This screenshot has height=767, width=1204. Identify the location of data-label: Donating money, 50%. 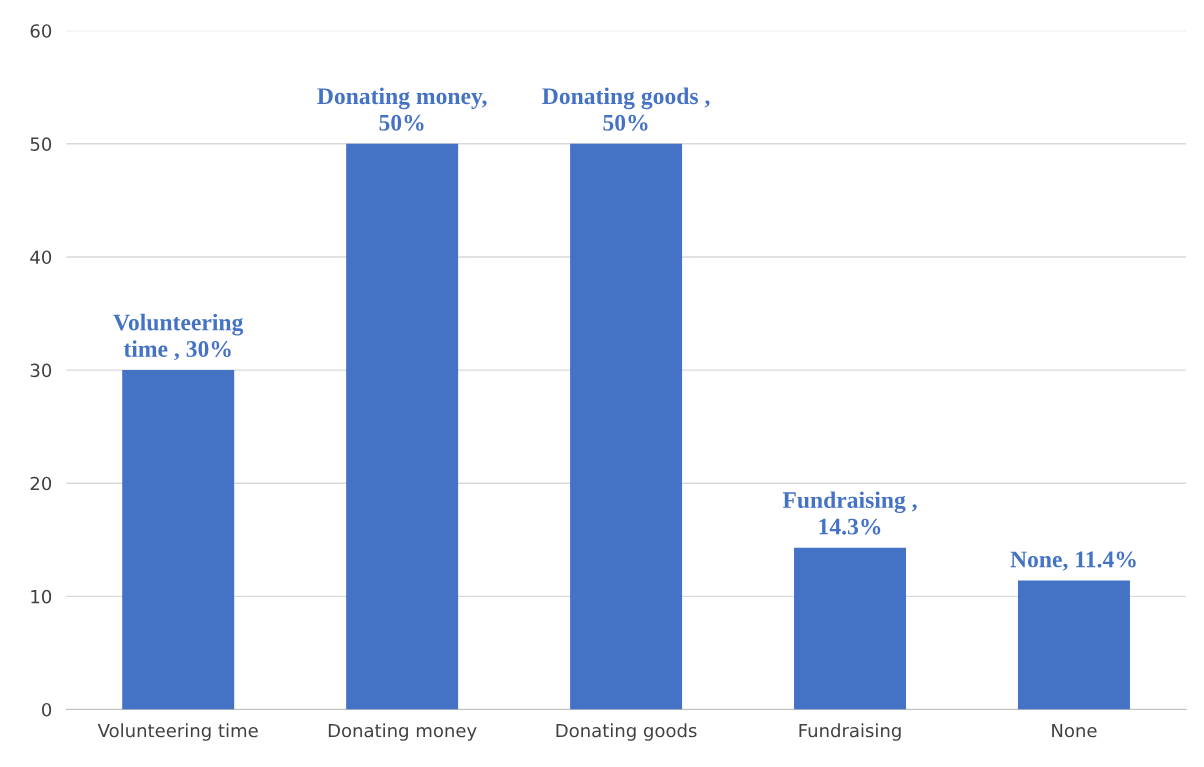
(402, 109).